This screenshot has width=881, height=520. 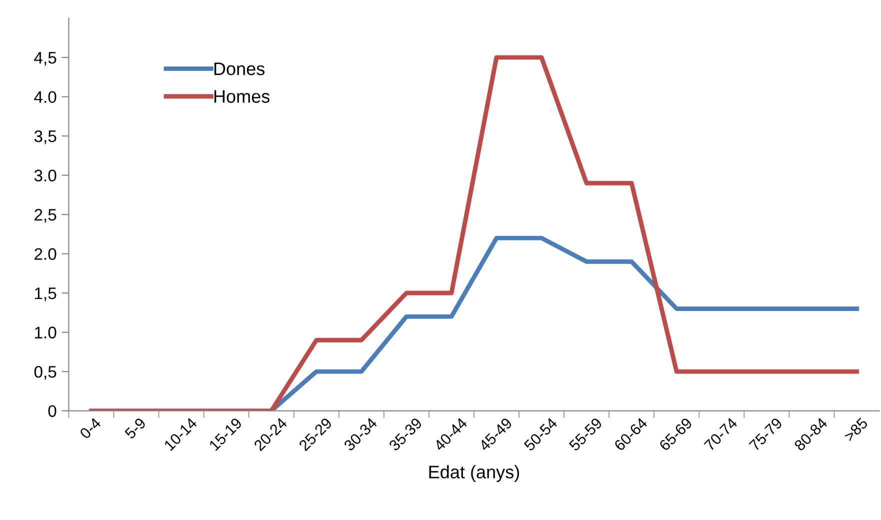 I want to click on y-tick-label: 0,5, so click(x=45, y=373).